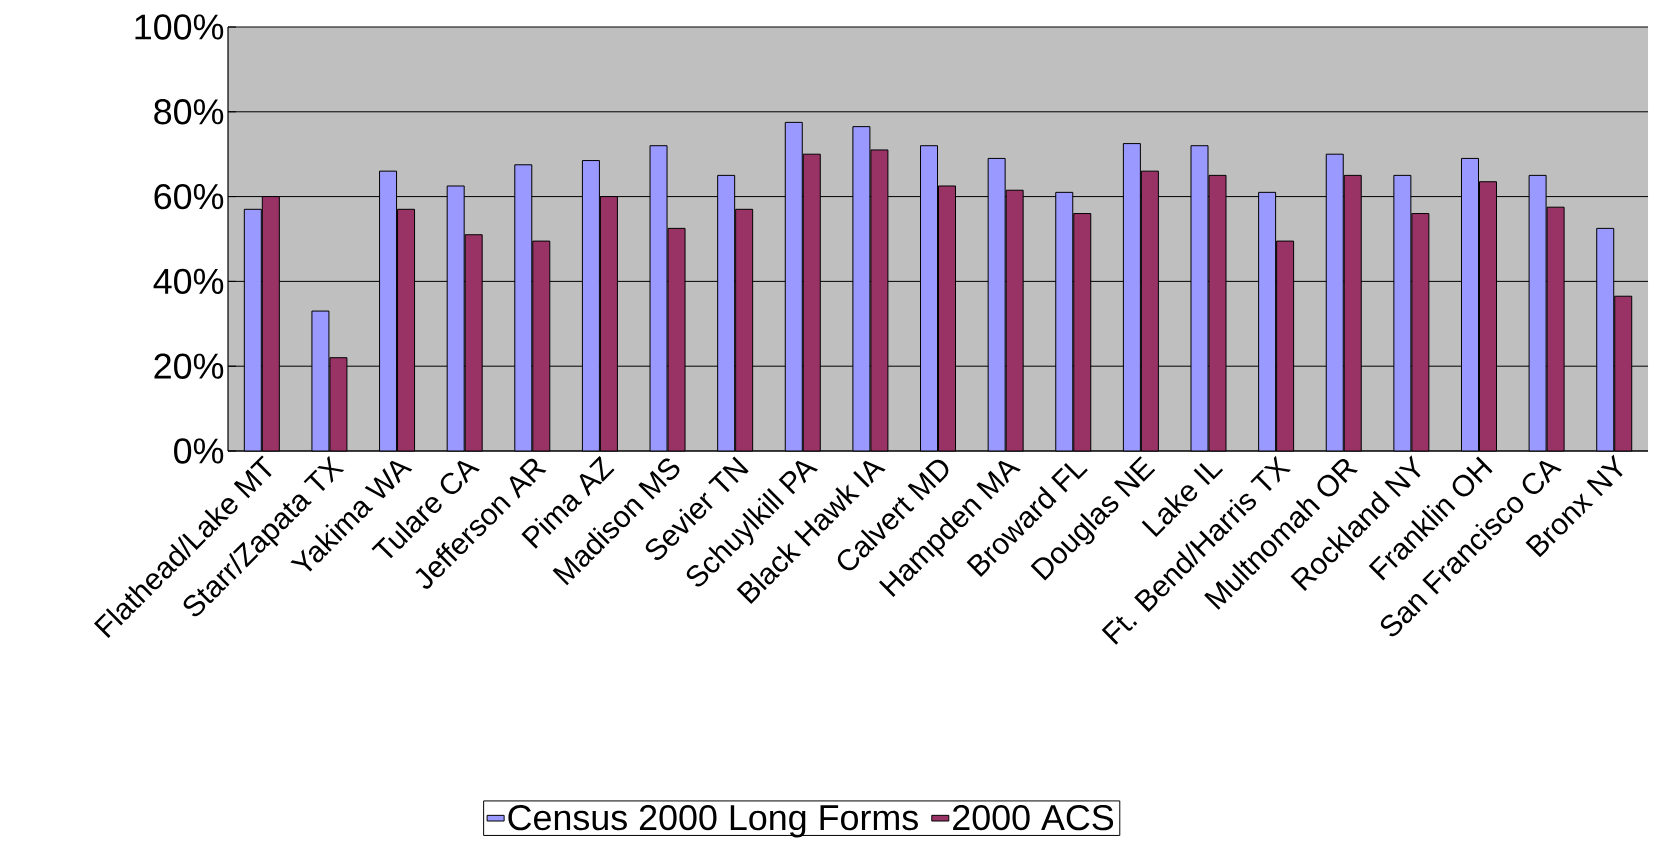 This screenshot has height=858, width=1654. Describe the element at coordinates (713, 821) in the screenshot. I see `legend-label: Census 2000 Long Forms` at that location.